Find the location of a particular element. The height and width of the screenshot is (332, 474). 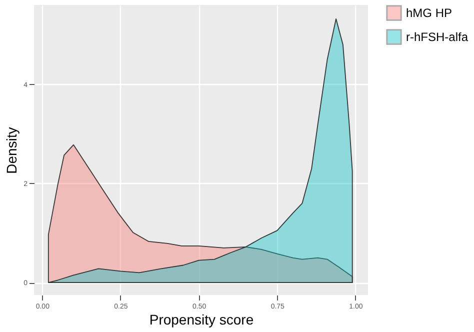

y-axis-title: Density is located at coordinates (12, 150).